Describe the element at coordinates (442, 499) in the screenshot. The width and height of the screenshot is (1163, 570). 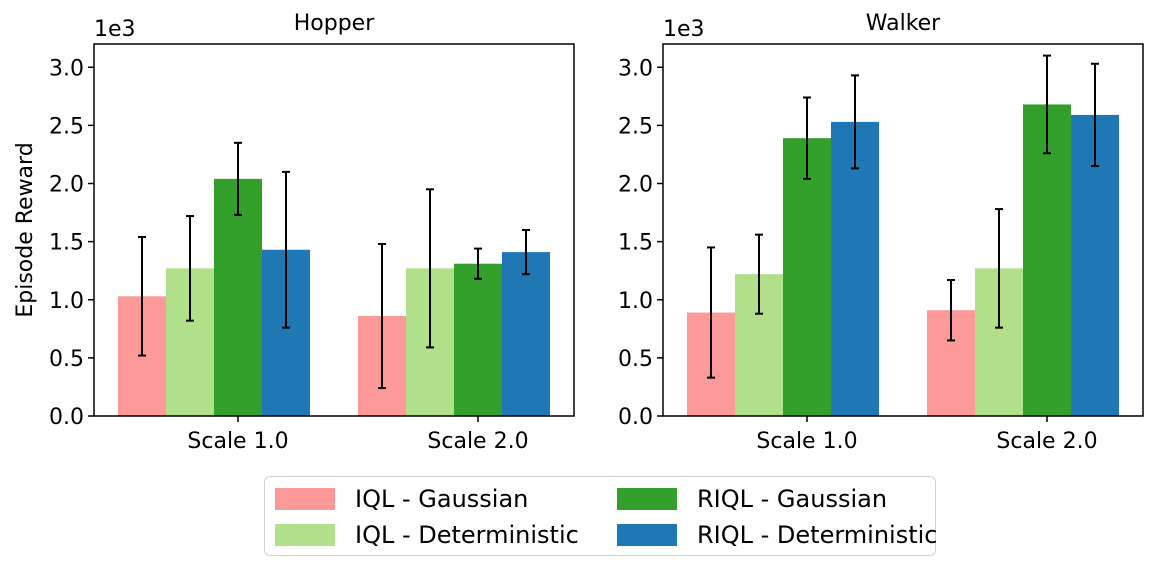
I see `legend-label: IQL - Gaussian` at that location.